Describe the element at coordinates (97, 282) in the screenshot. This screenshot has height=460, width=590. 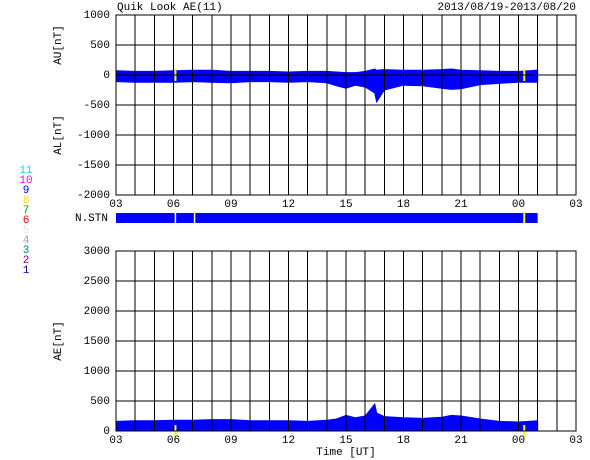
I see `y-tick-label: 2500` at that location.